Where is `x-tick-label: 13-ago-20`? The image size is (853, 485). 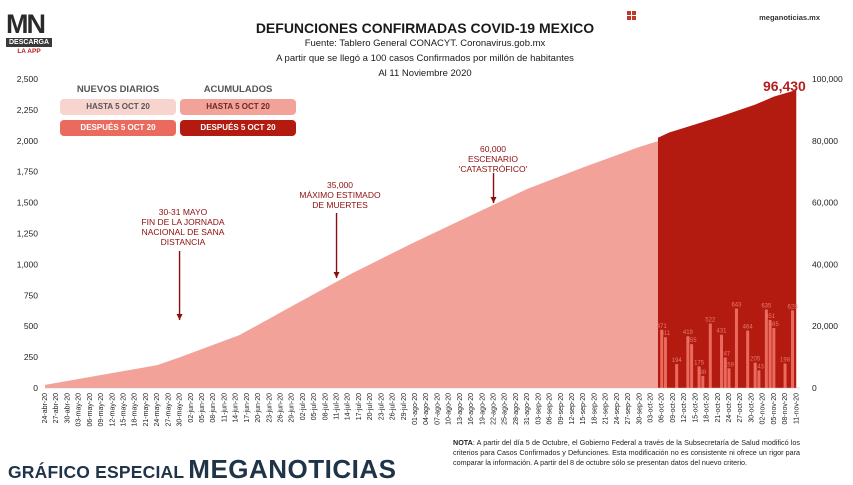 x-tick-label: 13-ago-20 is located at coordinates (460, 409).